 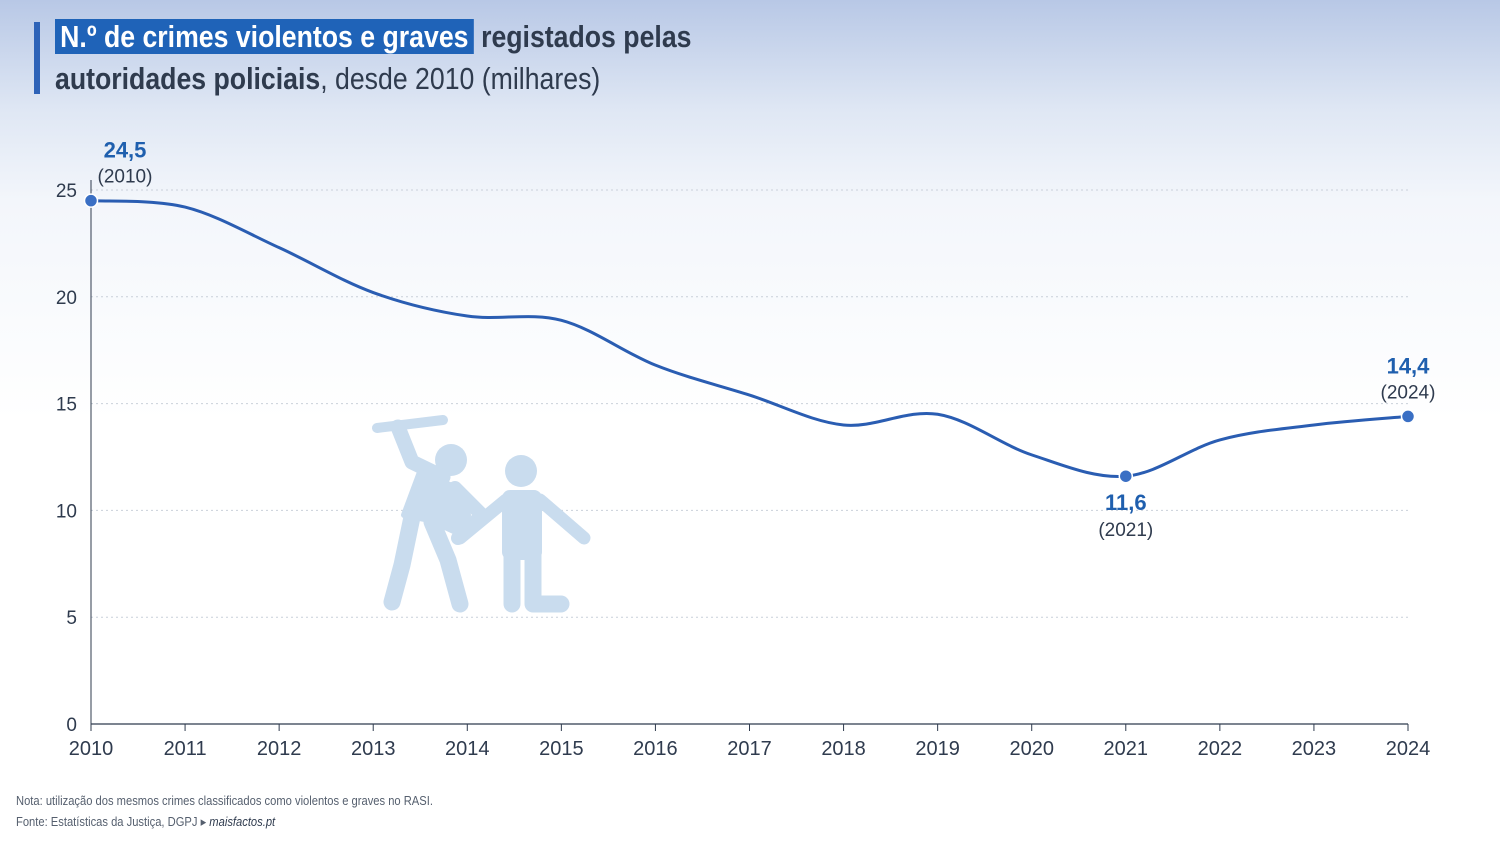 I want to click on data-year-label: (2010), so click(x=125, y=177).